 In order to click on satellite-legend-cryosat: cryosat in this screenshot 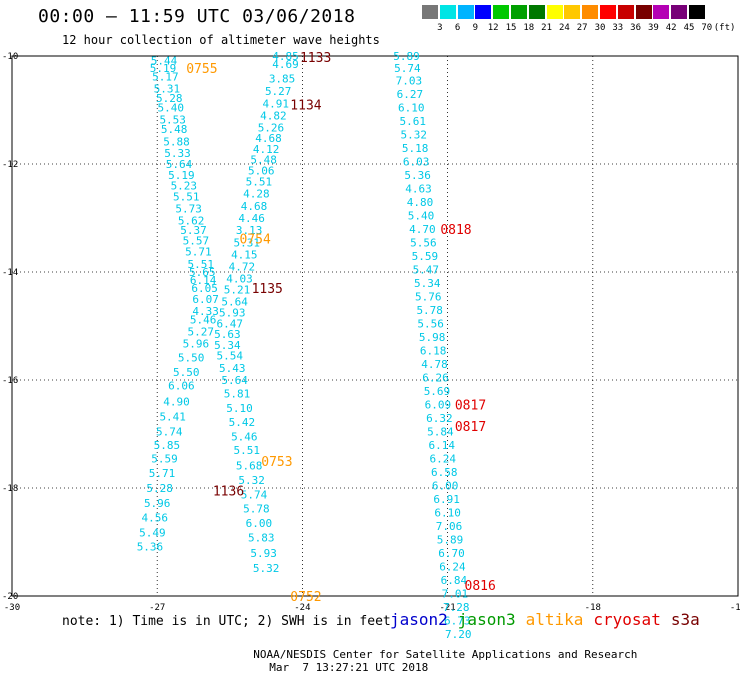, I will do `click(627, 619)`.